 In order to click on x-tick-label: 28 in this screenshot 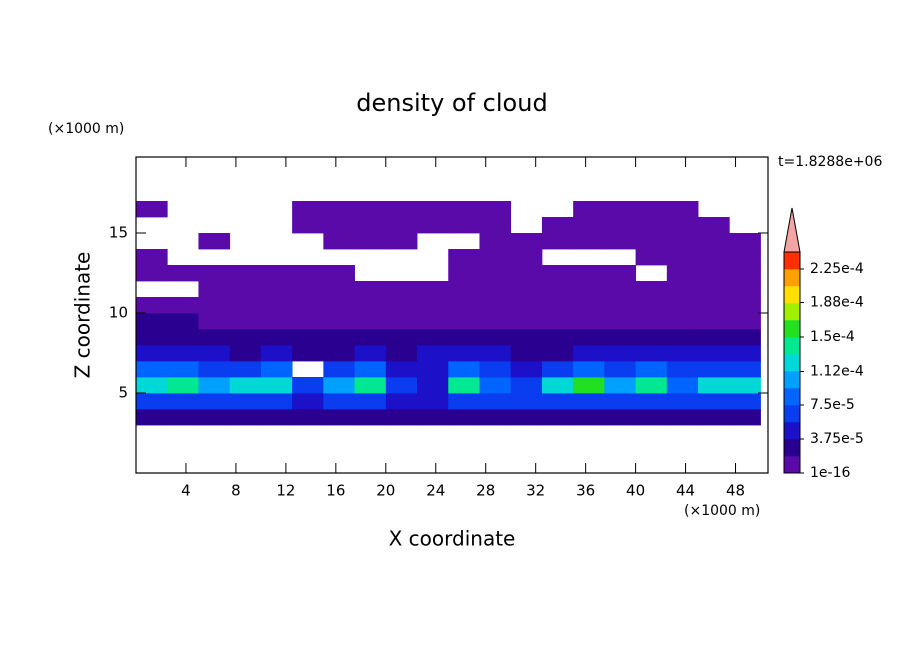, I will do `click(485, 491)`.